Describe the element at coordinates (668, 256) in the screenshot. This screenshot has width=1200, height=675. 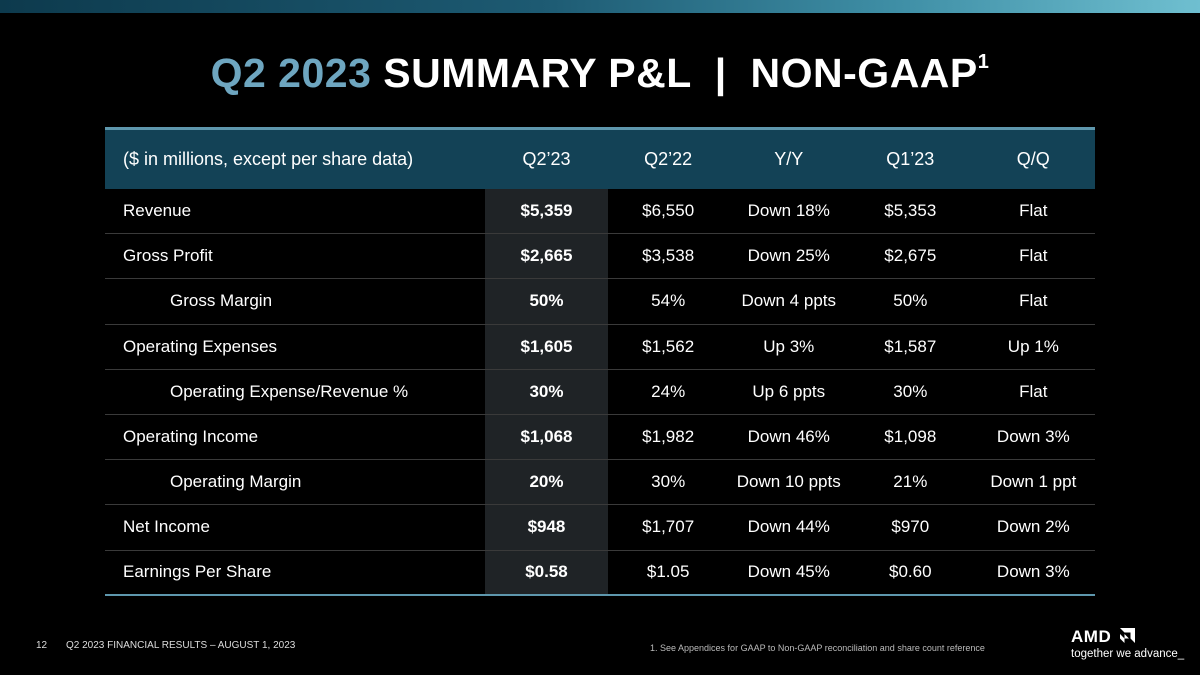
I see `table-cell: $3,538` at that location.